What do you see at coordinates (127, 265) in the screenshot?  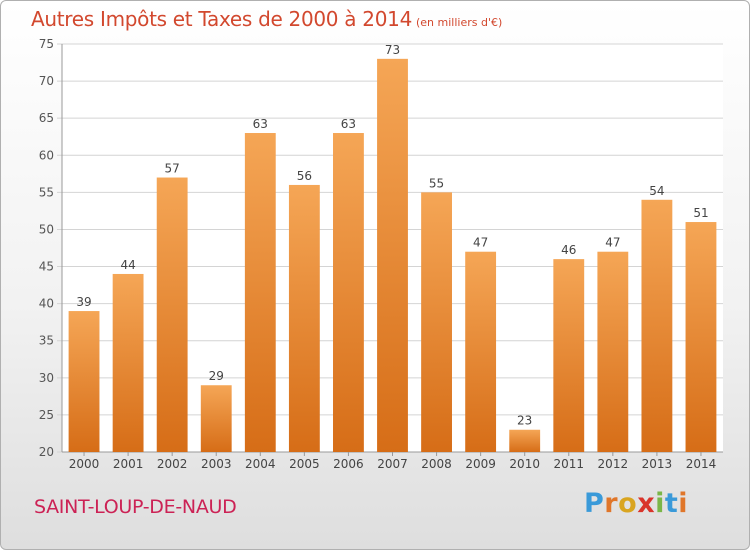 I see `data-label: 44` at bounding box center [127, 265].